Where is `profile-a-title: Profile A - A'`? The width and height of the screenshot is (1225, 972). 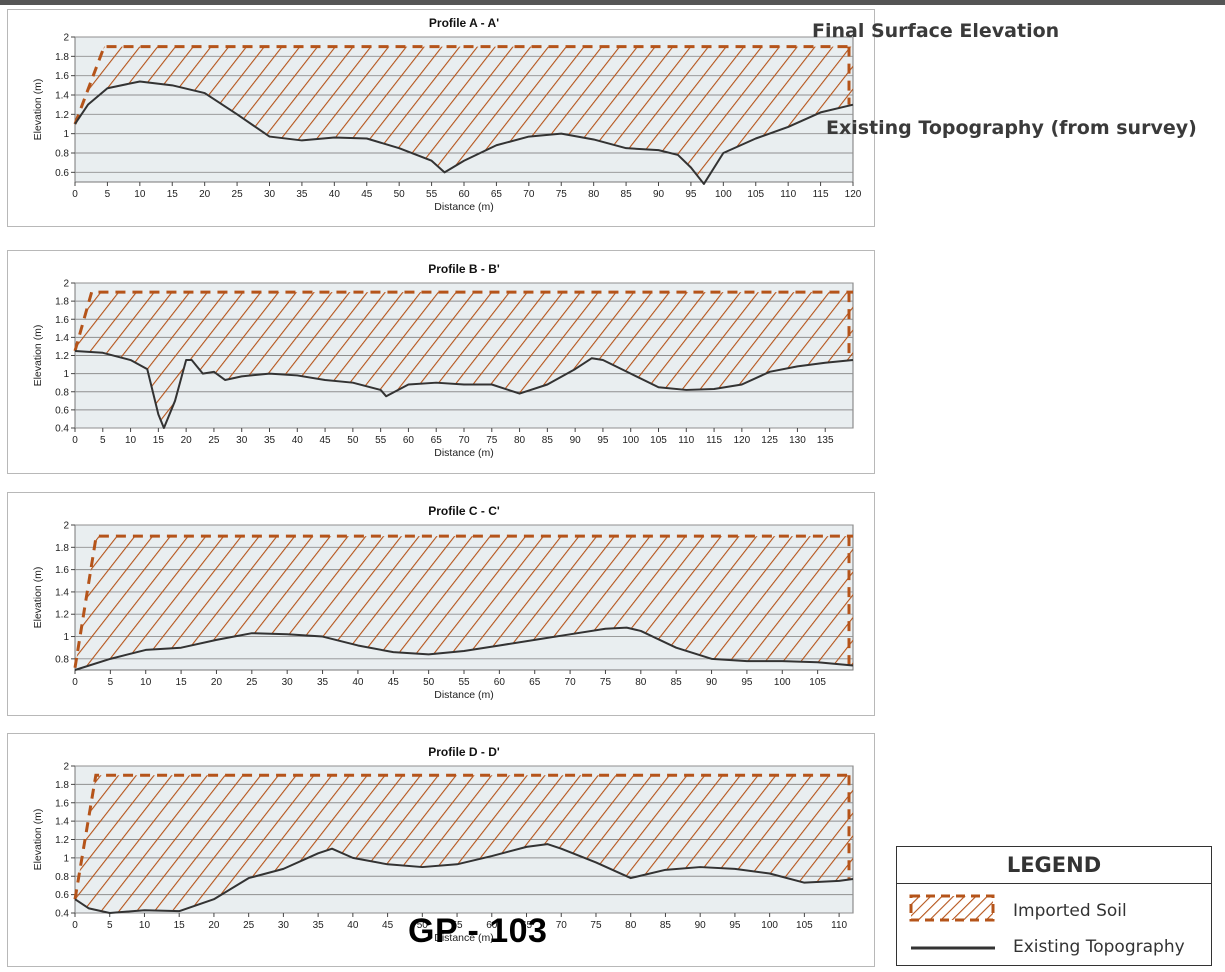 profile-a-title: Profile A - A' is located at coordinates (464, 23).